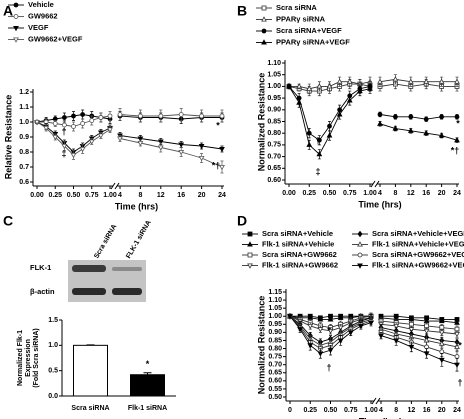  I want to click on panel-letter: B, so click(242, 11).